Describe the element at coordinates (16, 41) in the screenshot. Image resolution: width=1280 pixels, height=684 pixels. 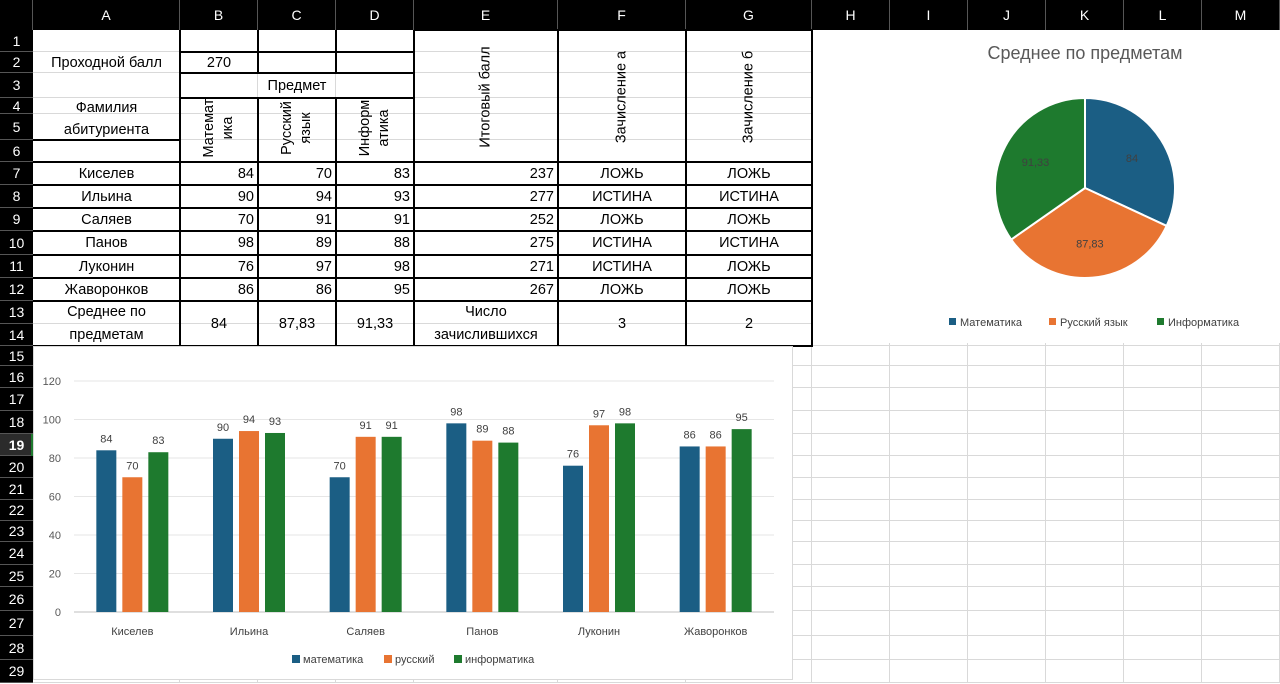
I see `row-header: 1` at that location.